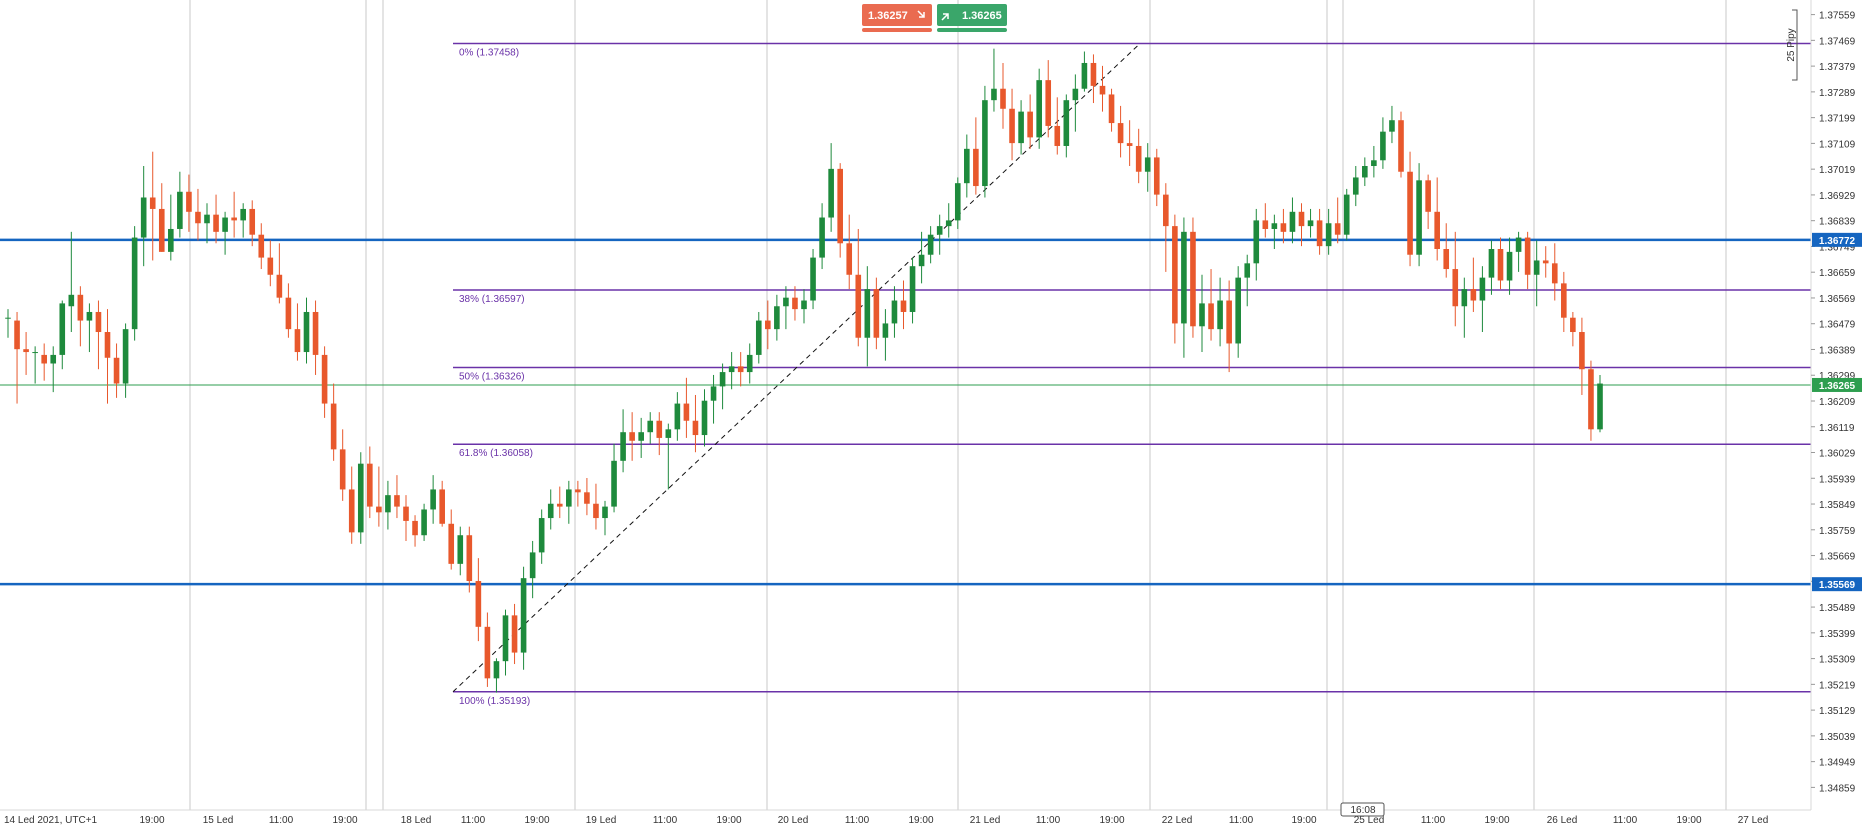  What do you see at coordinates (972, 18) in the screenshot?
I see `buy-price-button: 1.36265` at bounding box center [972, 18].